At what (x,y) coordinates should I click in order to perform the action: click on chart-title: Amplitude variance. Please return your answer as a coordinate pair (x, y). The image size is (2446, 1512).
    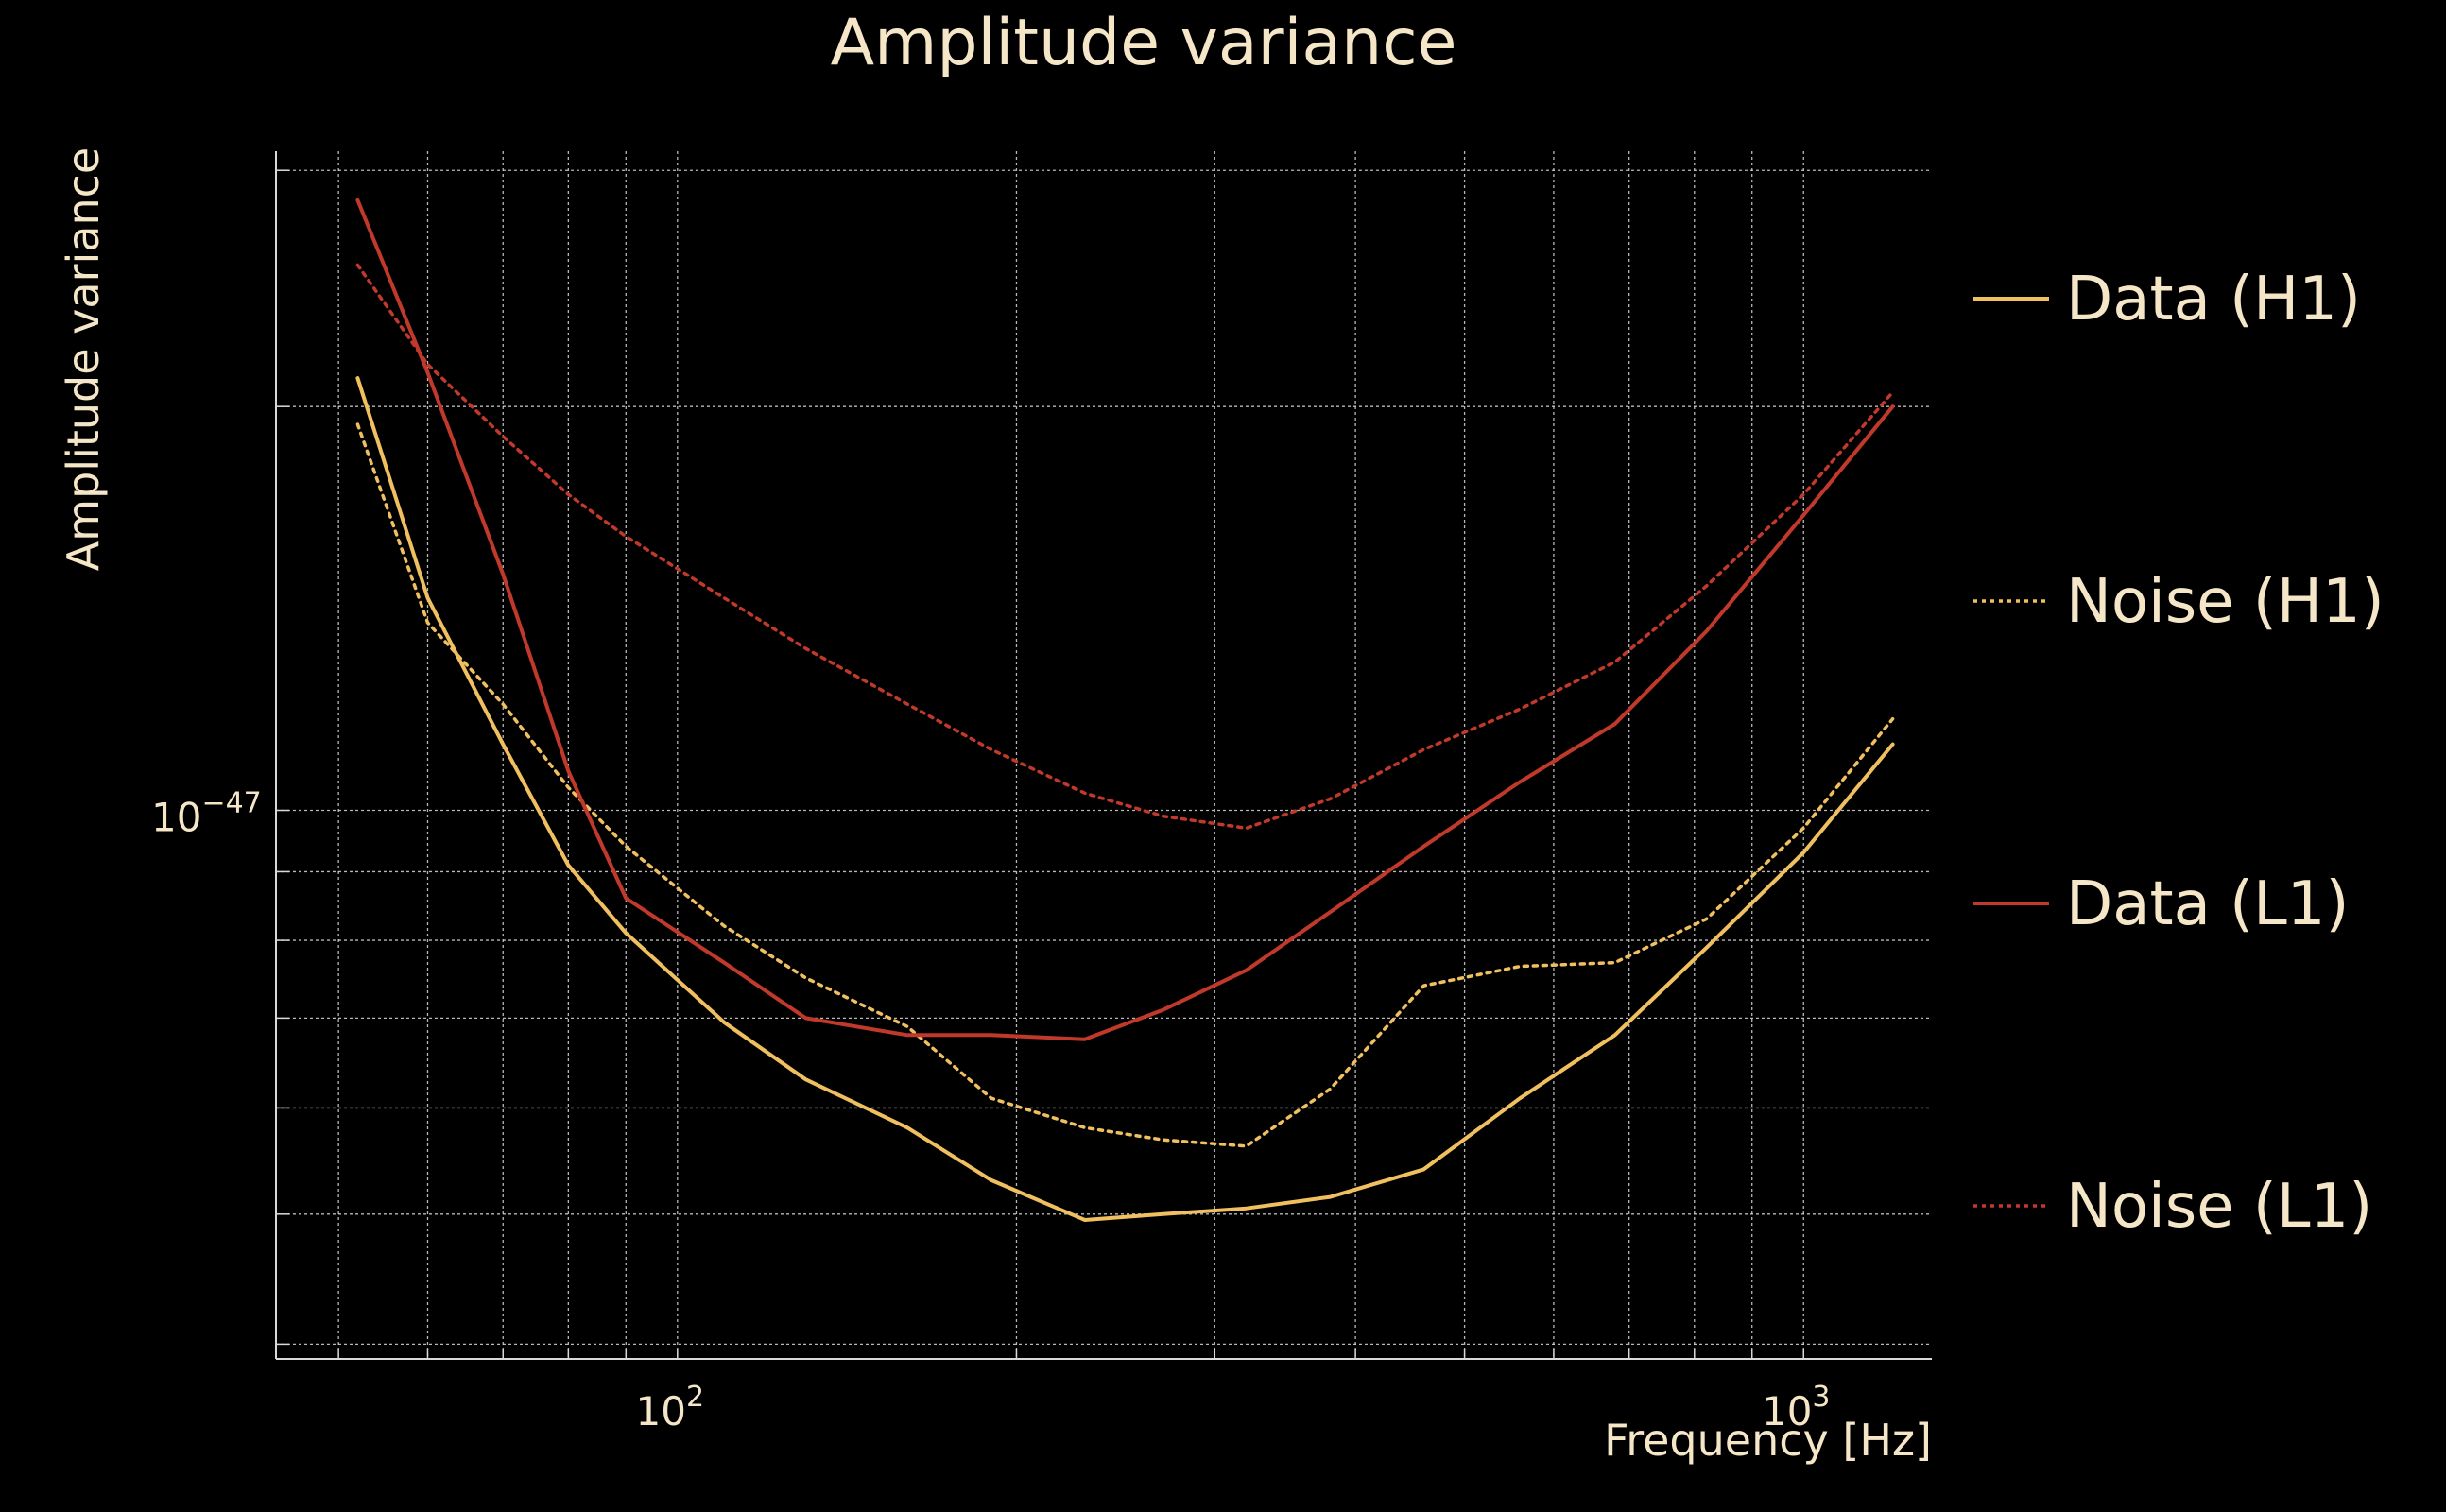
    Looking at the image, I should click on (1144, 43).